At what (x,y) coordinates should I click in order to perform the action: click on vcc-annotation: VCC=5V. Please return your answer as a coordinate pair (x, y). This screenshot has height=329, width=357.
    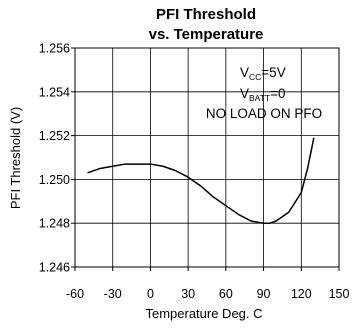
    Looking at the image, I should click on (263, 73).